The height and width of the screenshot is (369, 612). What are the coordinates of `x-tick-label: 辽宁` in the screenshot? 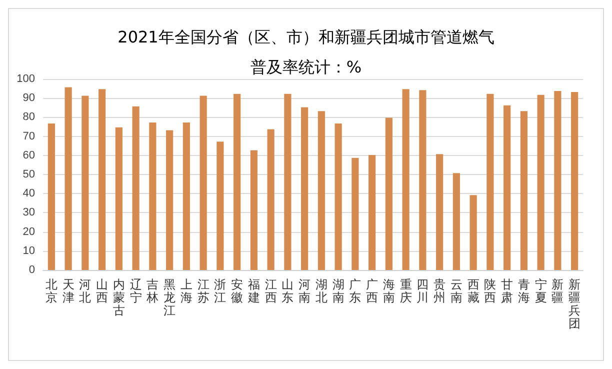 It's located at (136, 291).